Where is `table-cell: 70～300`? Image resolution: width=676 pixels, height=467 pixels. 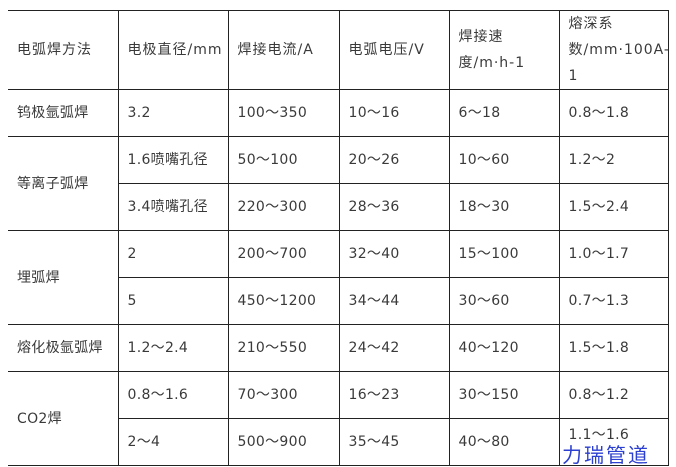
table-cell: 70～300 is located at coordinates (283, 395).